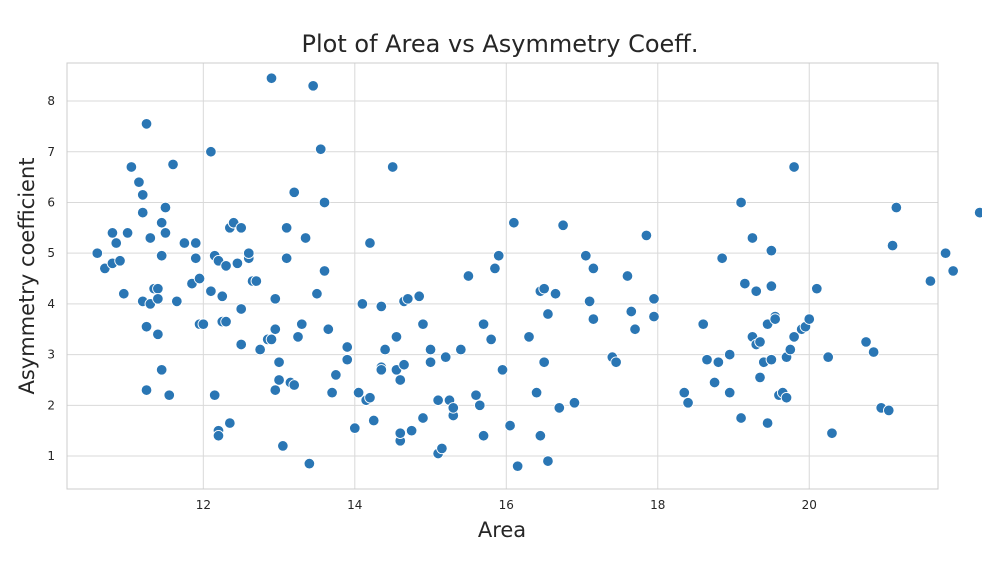 The height and width of the screenshot is (567, 982). What do you see at coordinates (51, 152) in the screenshot?
I see `y-tick-label: 7` at bounding box center [51, 152].